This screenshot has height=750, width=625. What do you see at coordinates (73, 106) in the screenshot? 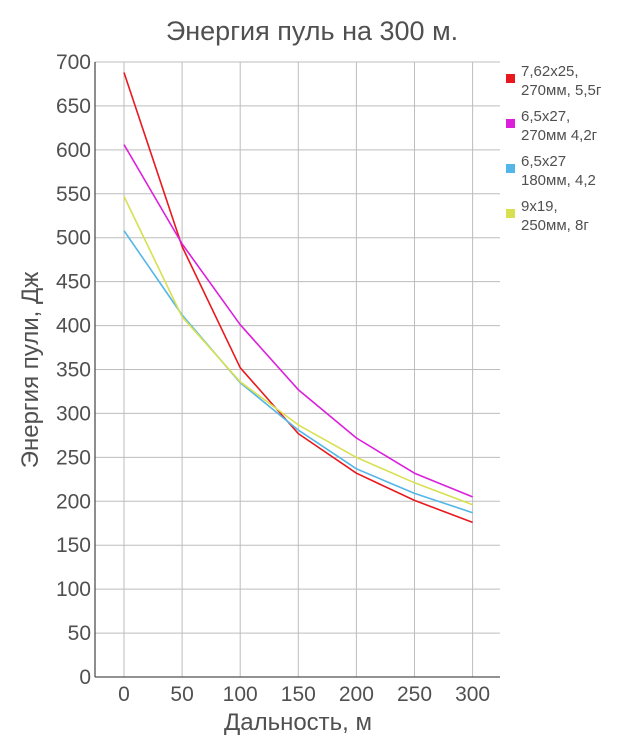
I see `y-tick-label: 650` at bounding box center [73, 106].